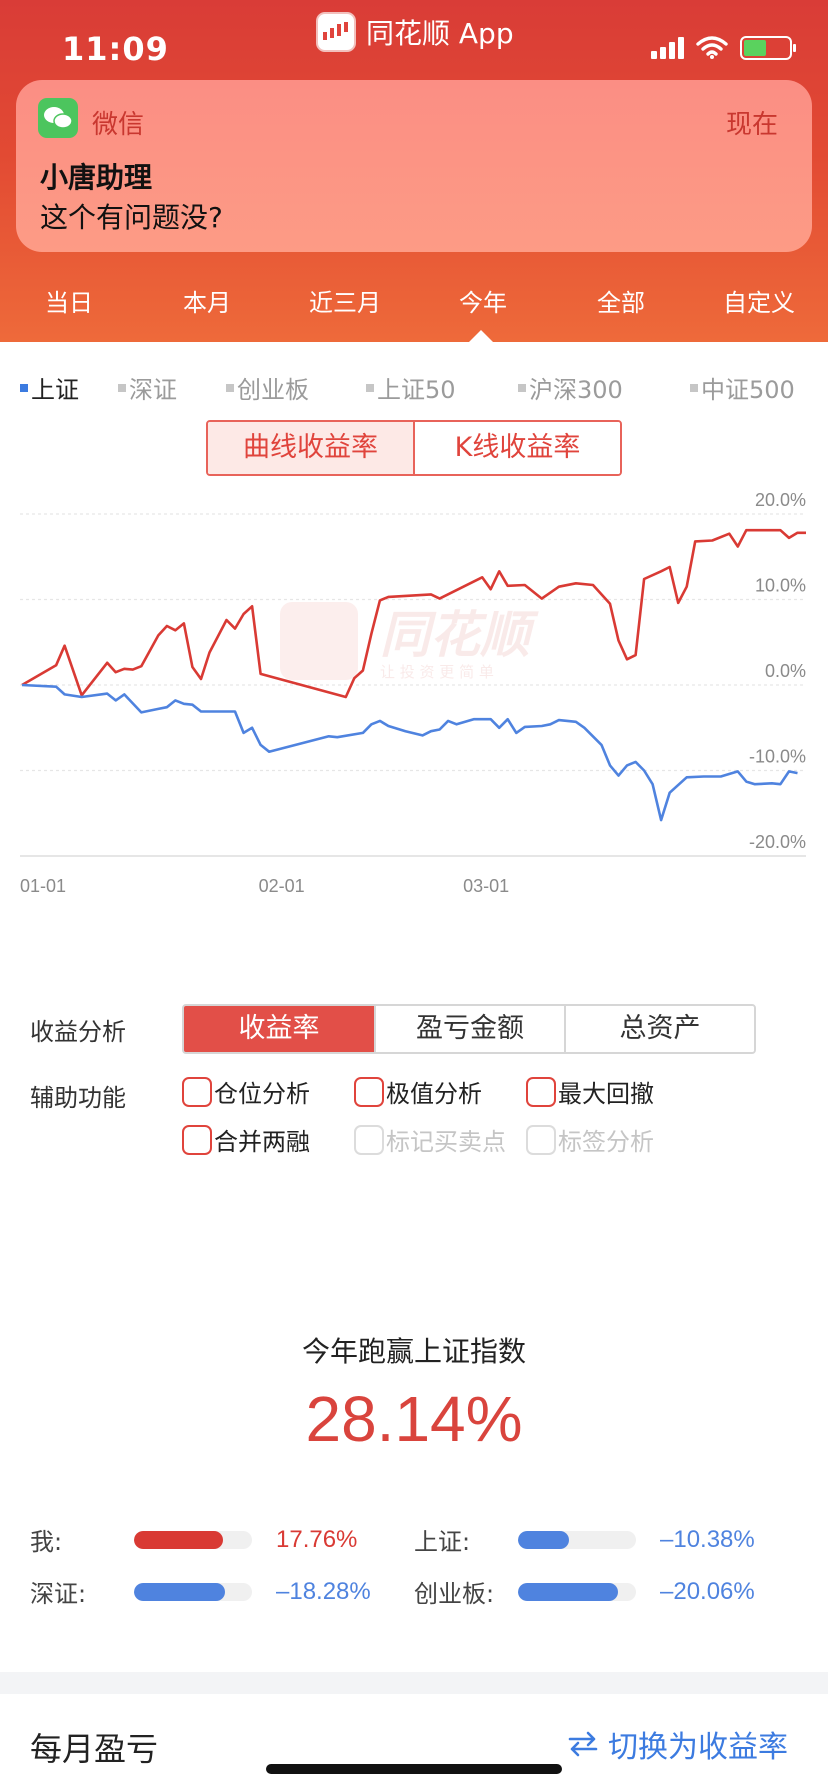 The image size is (828, 1792). What do you see at coordinates (785, 671) in the screenshot?
I see `y-tick-label: 0.0%` at bounding box center [785, 671].